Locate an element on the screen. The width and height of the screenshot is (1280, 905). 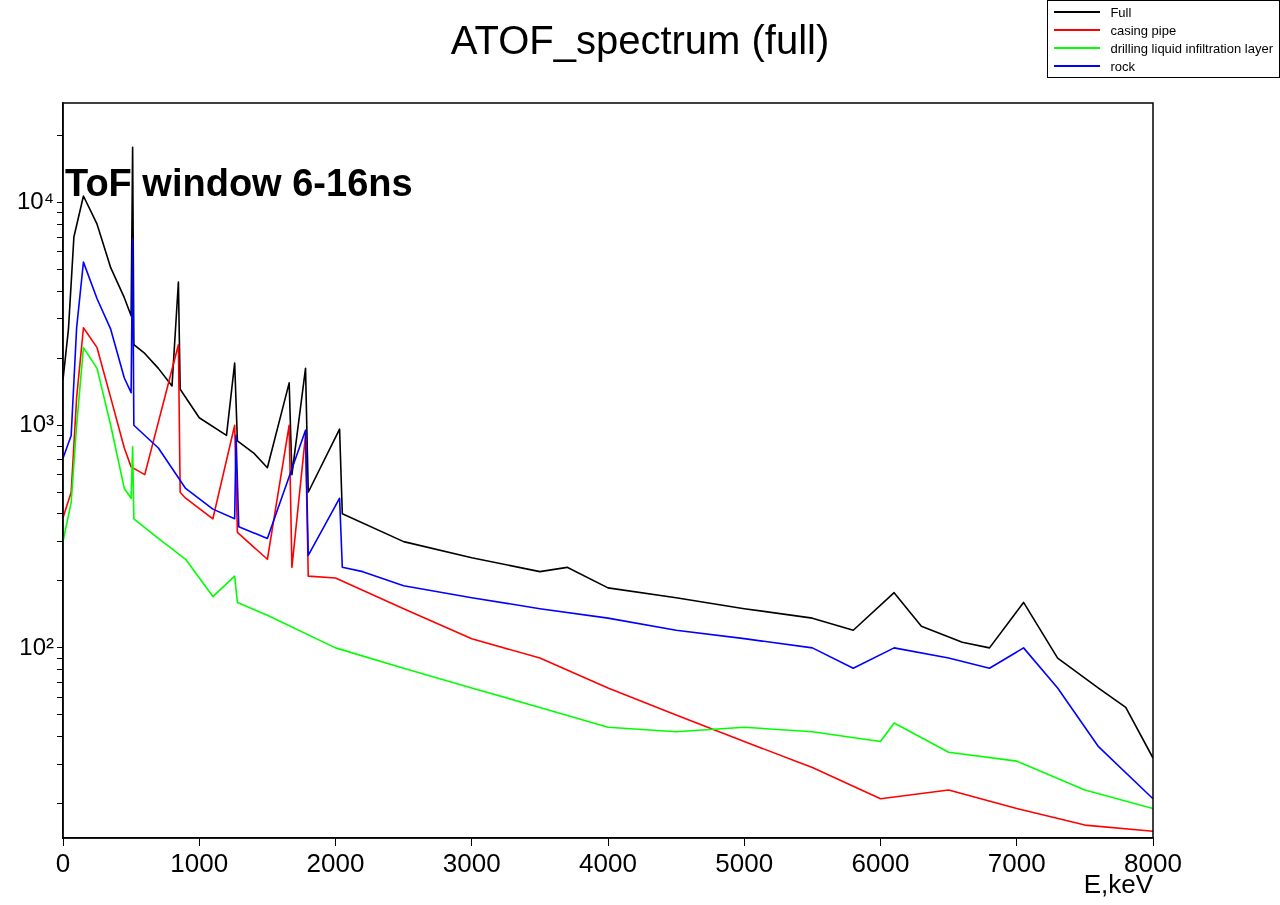
x-tick-label: 0 is located at coordinates (63, 862).